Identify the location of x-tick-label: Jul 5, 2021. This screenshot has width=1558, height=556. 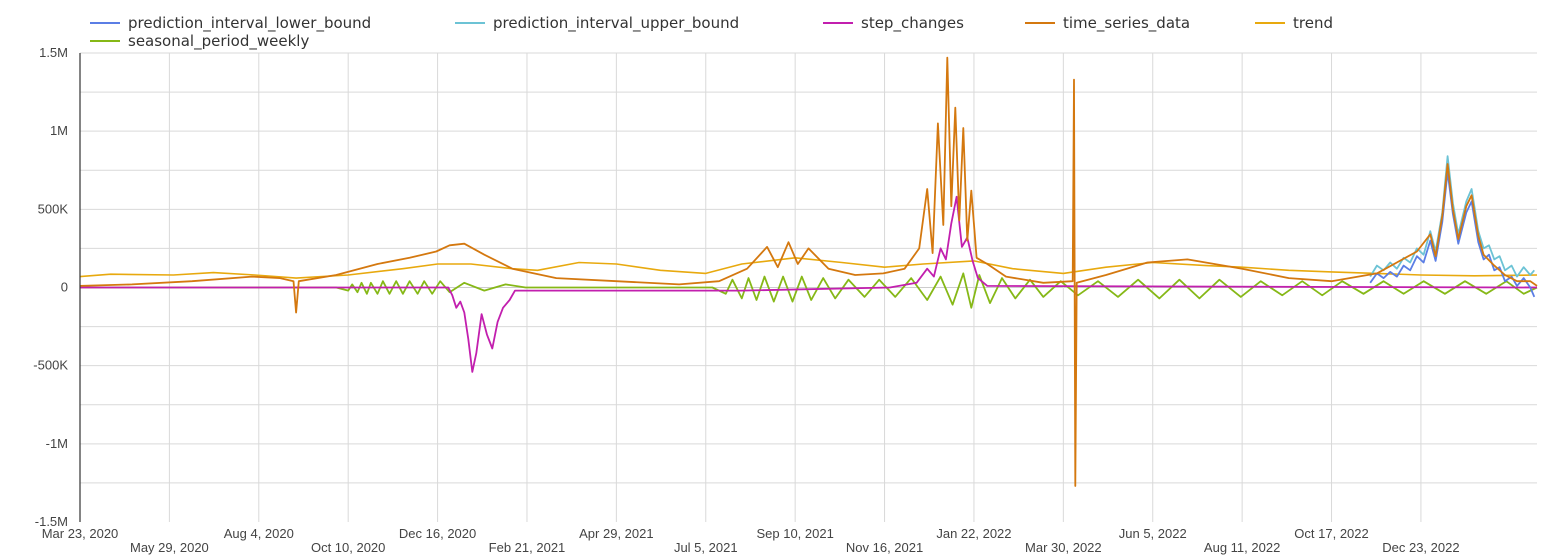
(706, 547).